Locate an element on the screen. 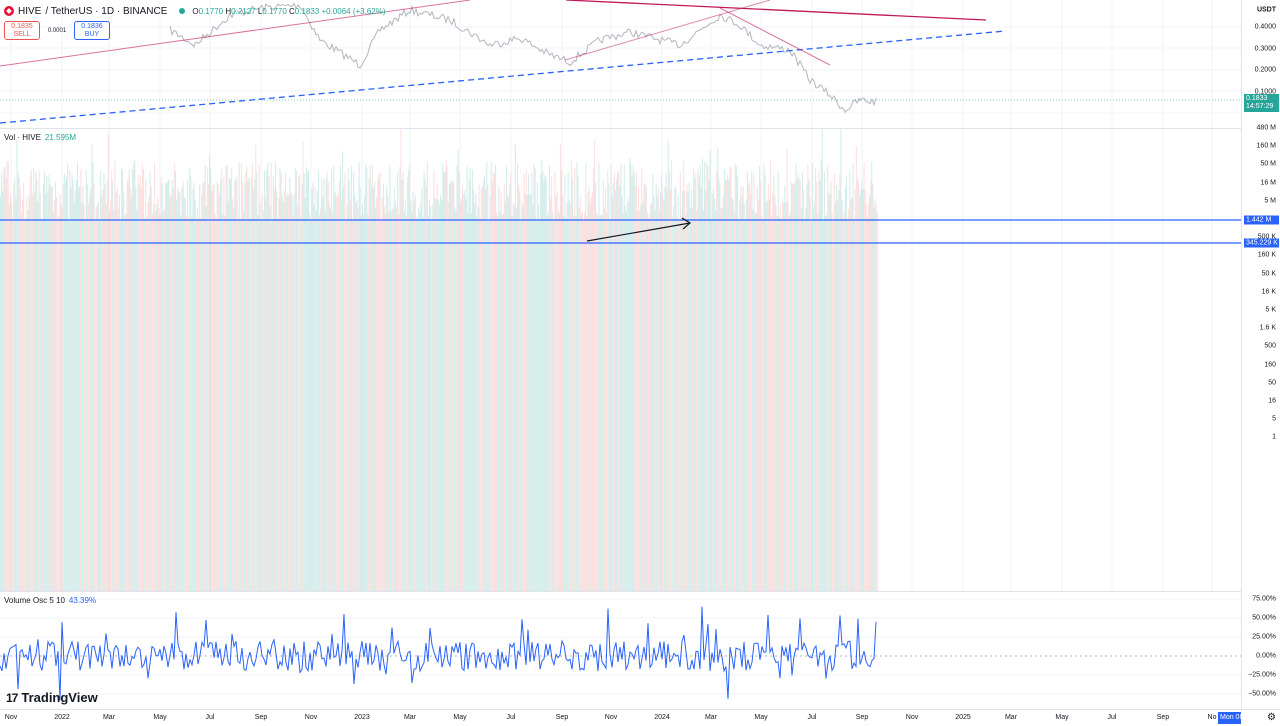 The height and width of the screenshot is (726, 1280). oscillator-tick-label: −50.00% is located at coordinates (1262, 694).